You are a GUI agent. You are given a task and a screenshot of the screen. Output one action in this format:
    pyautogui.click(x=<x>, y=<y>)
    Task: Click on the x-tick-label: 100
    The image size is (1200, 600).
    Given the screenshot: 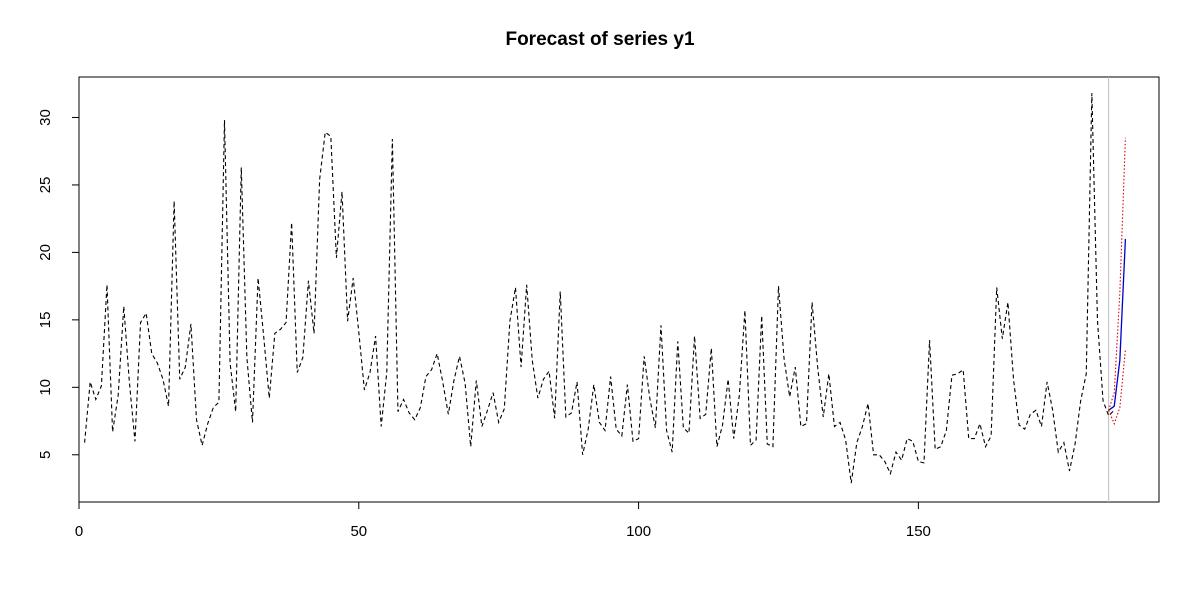 What is the action you would take?
    pyautogui.click(x=638, y=531)
    